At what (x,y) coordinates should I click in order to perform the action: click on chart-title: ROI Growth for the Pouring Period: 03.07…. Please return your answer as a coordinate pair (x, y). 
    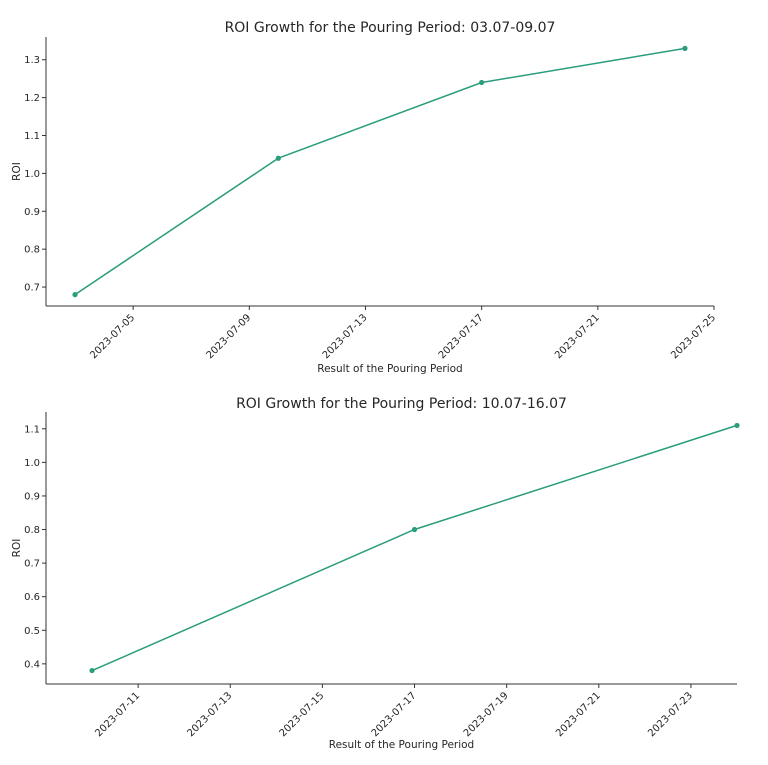
    Looking at the image, I should click on (390, 28).